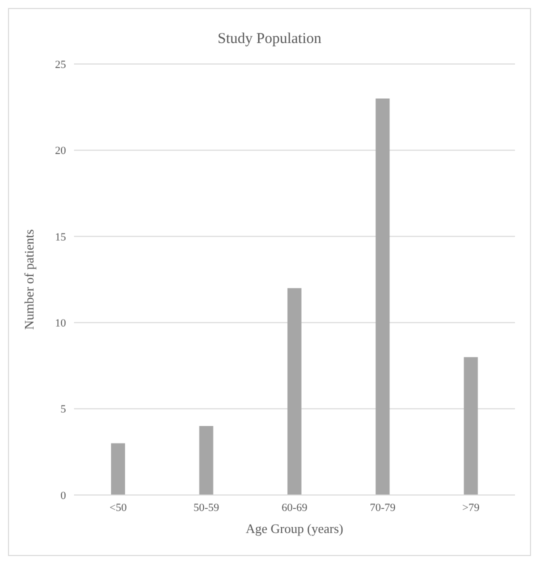  I want to click on y-tick-label: 15, so click(60, 237).